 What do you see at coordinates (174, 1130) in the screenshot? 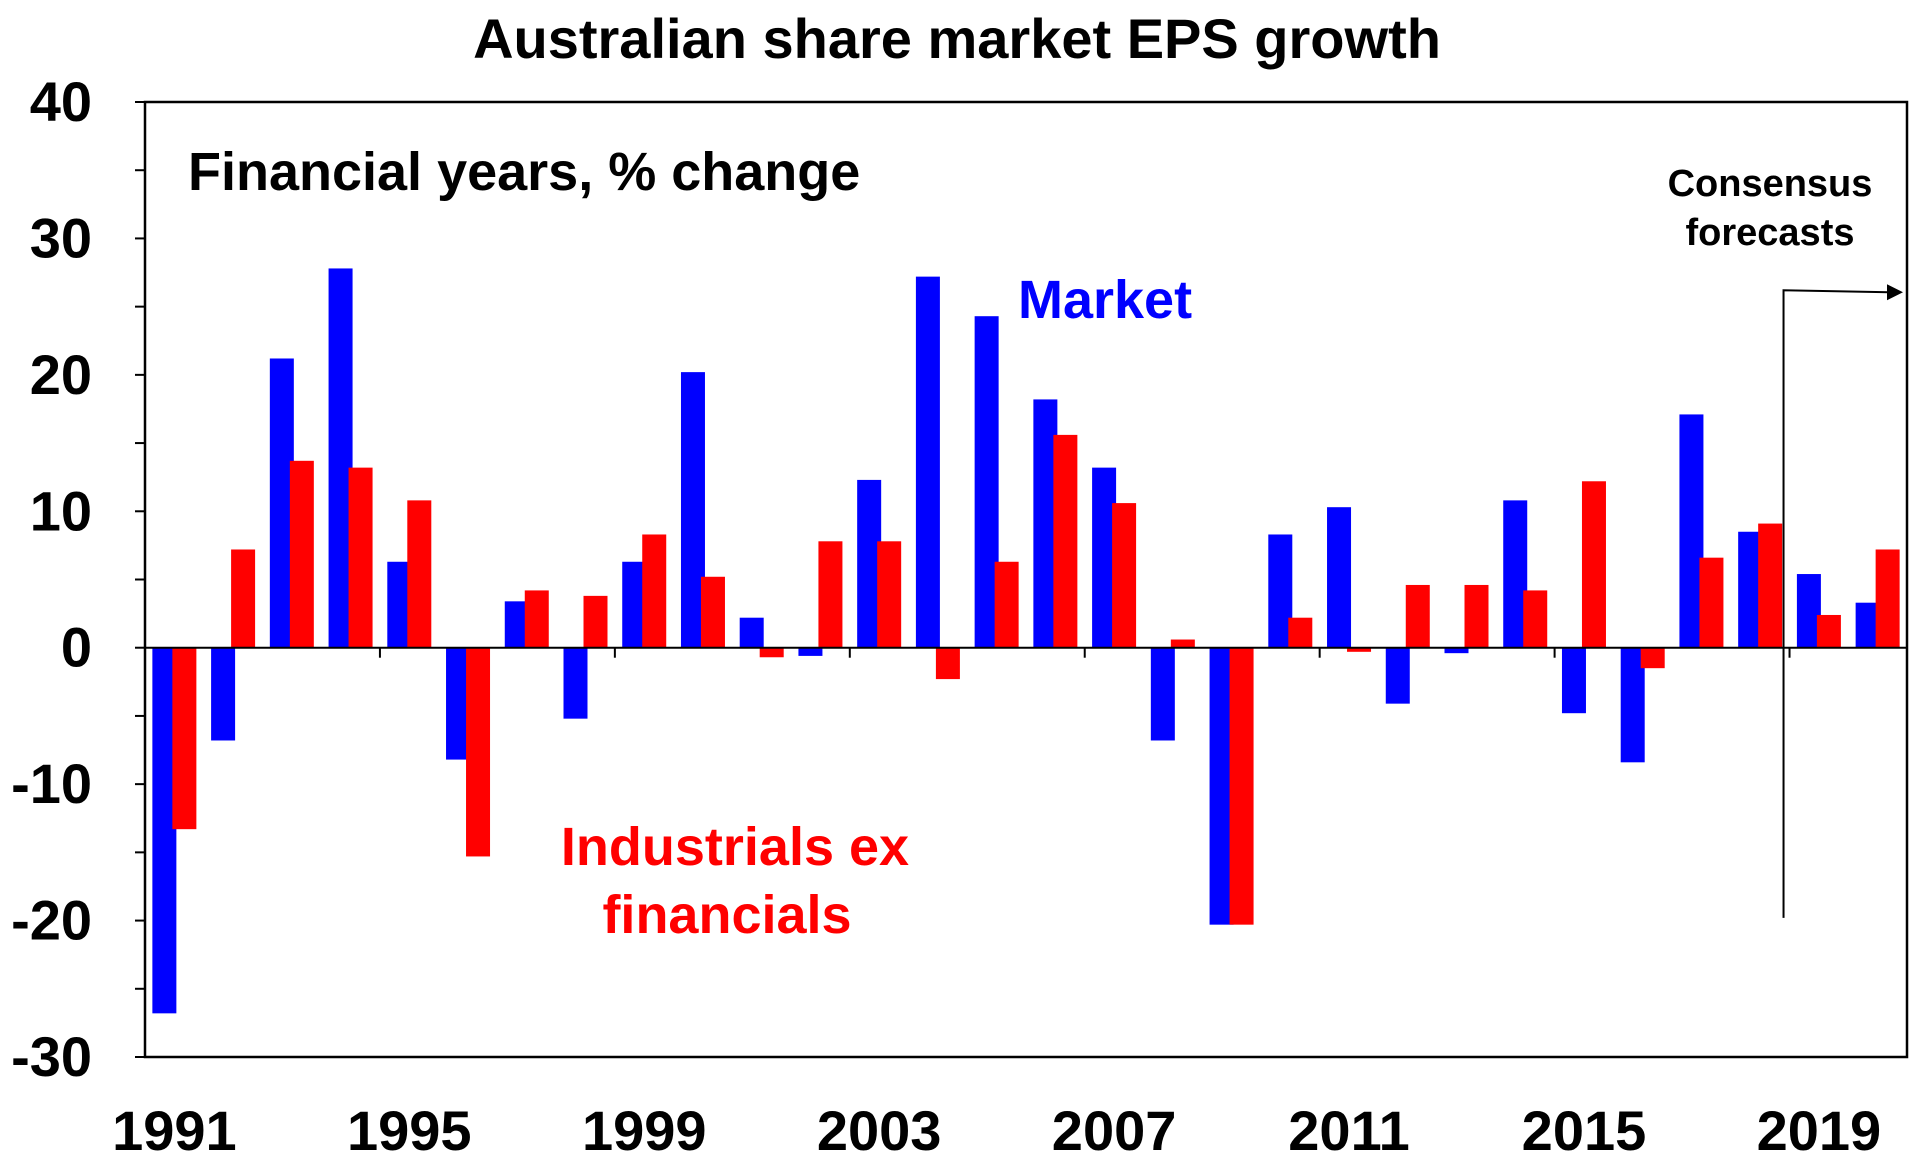
I see `x-tick-label: 1991` at bounding box center [174, 1130].